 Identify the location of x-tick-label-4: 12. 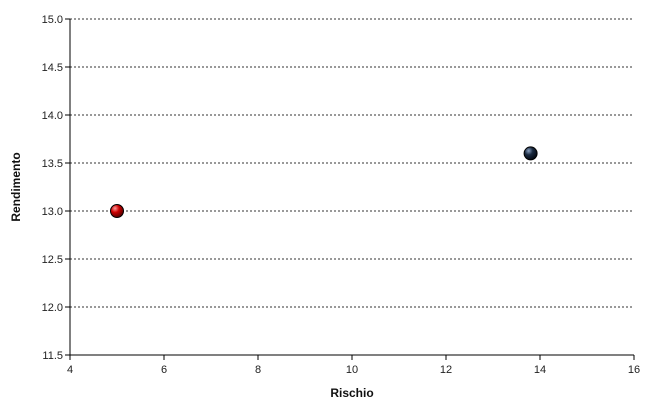
(446, 370).